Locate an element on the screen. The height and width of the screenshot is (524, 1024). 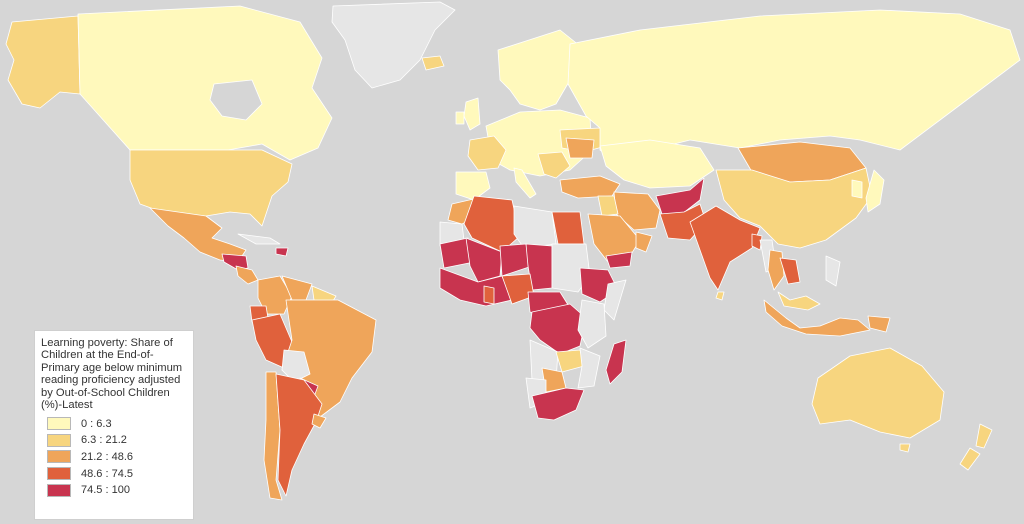
region-russia is located at coordinates (794, 87).